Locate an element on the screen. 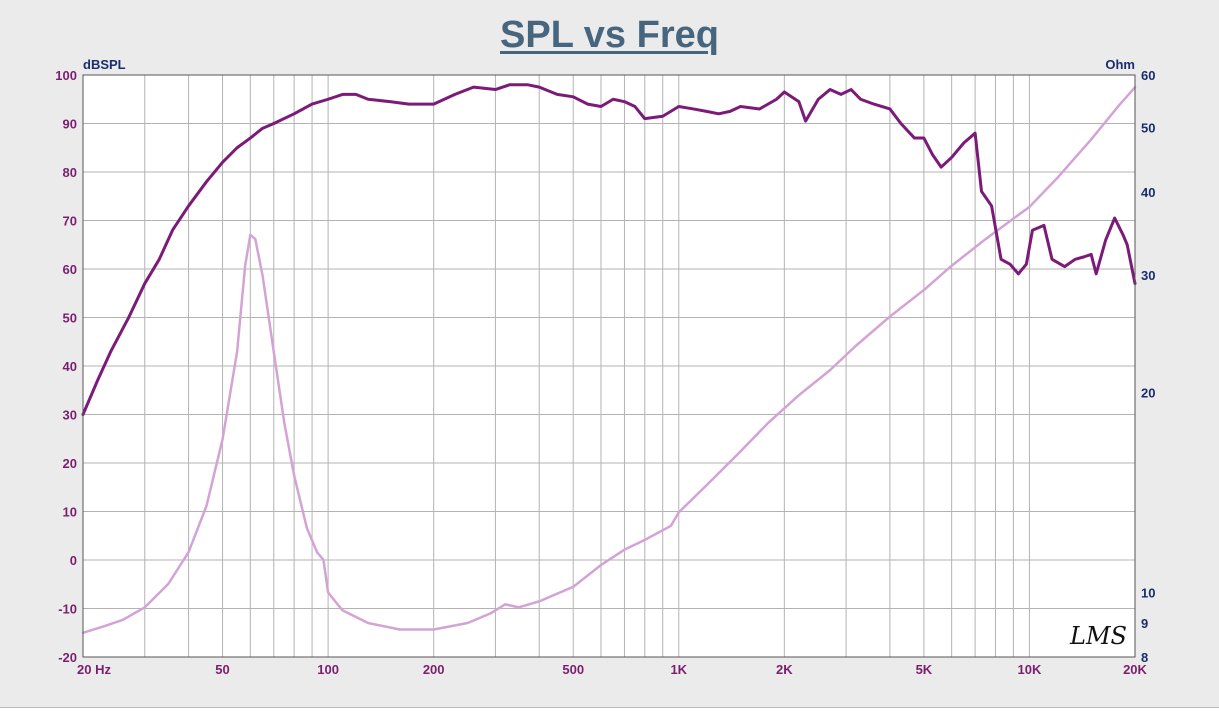 This screenshot has height=714, width=1219. bottom-strip is located at coordinates (609, 710).